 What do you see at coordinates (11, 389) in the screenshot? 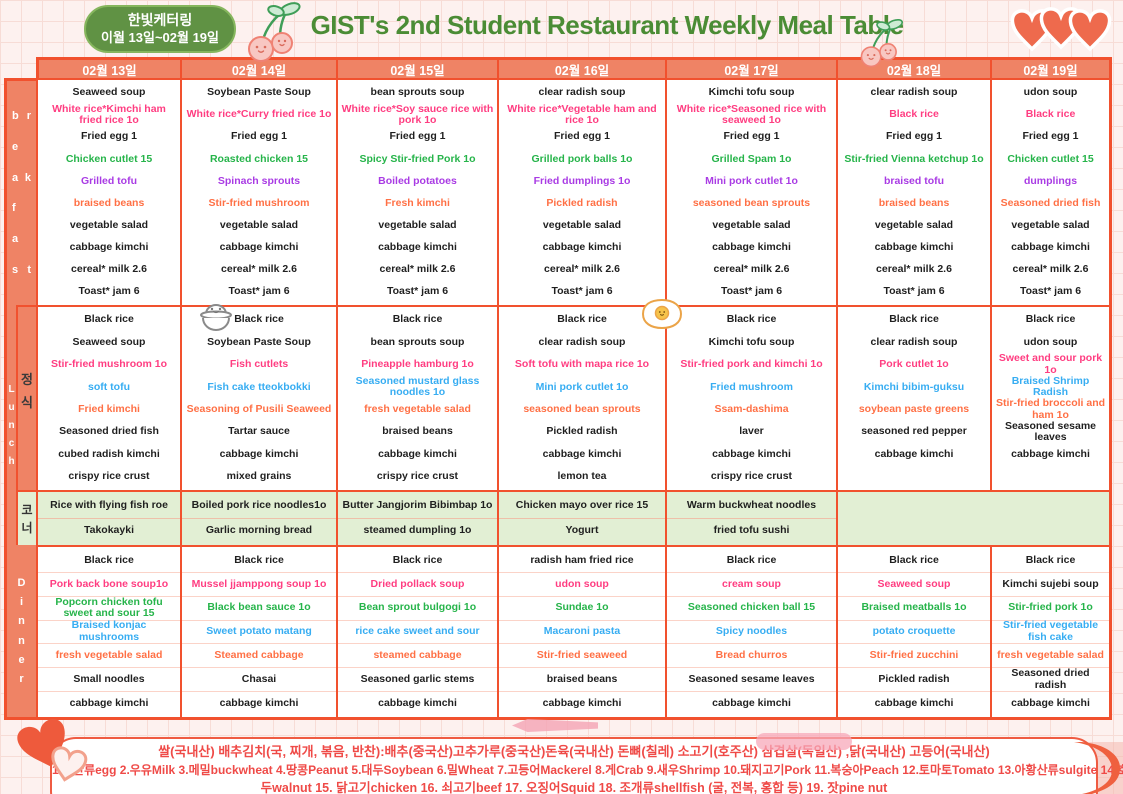
I see `label-letter: L` at bounding box center [11, 389].